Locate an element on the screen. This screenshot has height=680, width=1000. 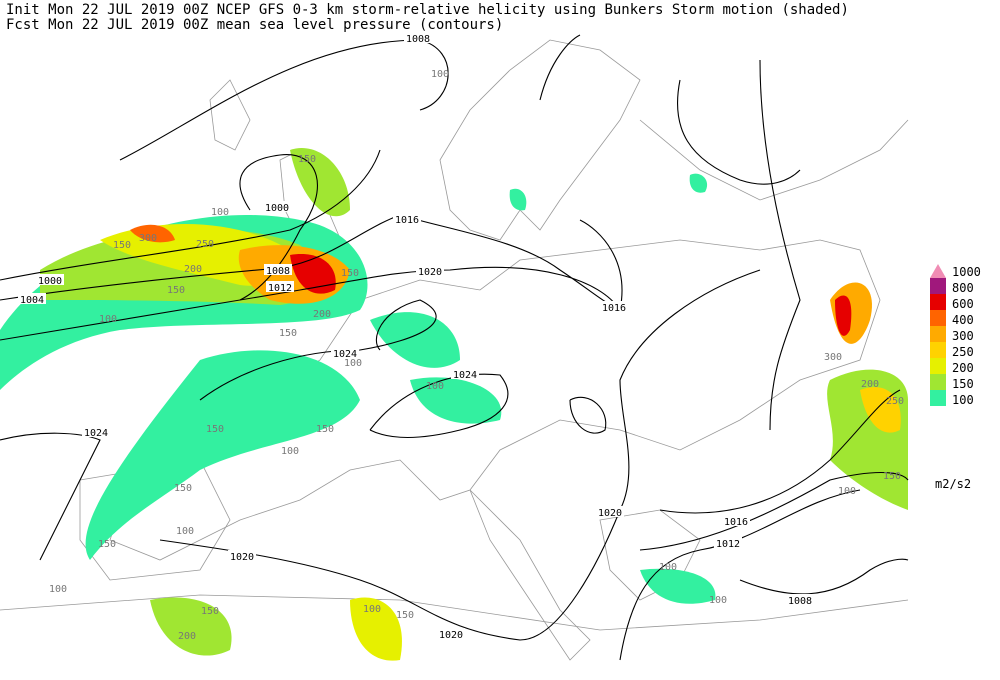
legend-label: 150 is located at coordinates (963, 384).